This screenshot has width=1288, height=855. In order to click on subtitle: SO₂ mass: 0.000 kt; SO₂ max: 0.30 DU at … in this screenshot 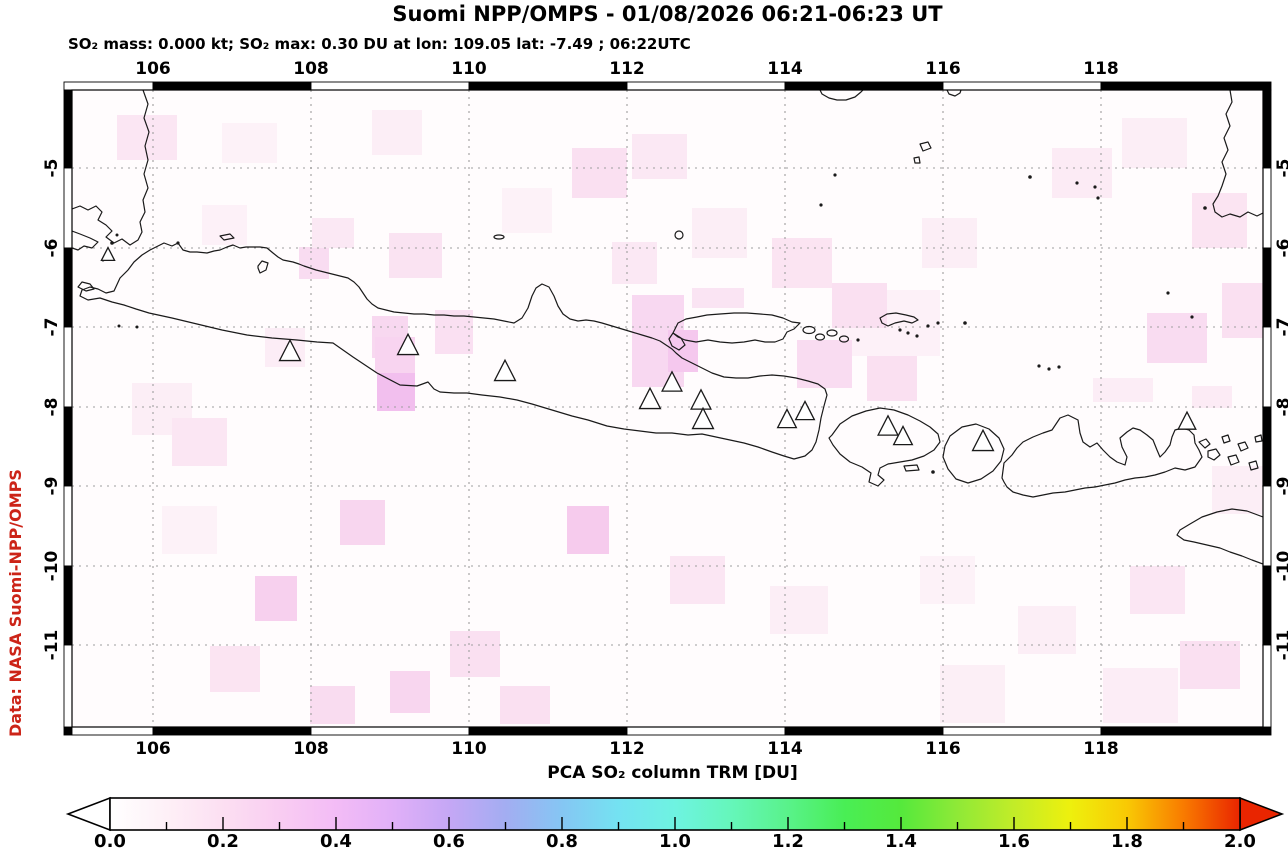, I will do `click(379, 44)`.